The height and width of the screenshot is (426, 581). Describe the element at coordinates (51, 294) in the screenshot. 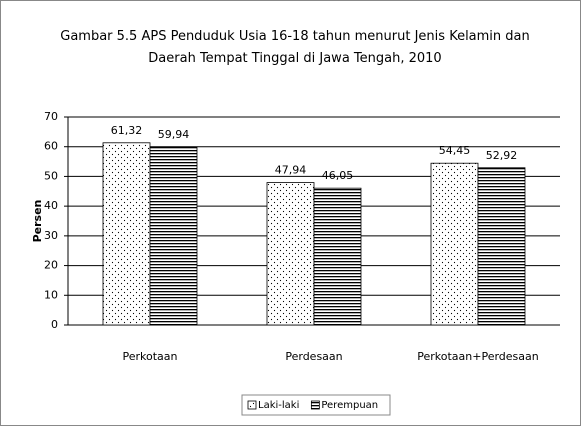

I see `y-tick-label: 10` at that location.